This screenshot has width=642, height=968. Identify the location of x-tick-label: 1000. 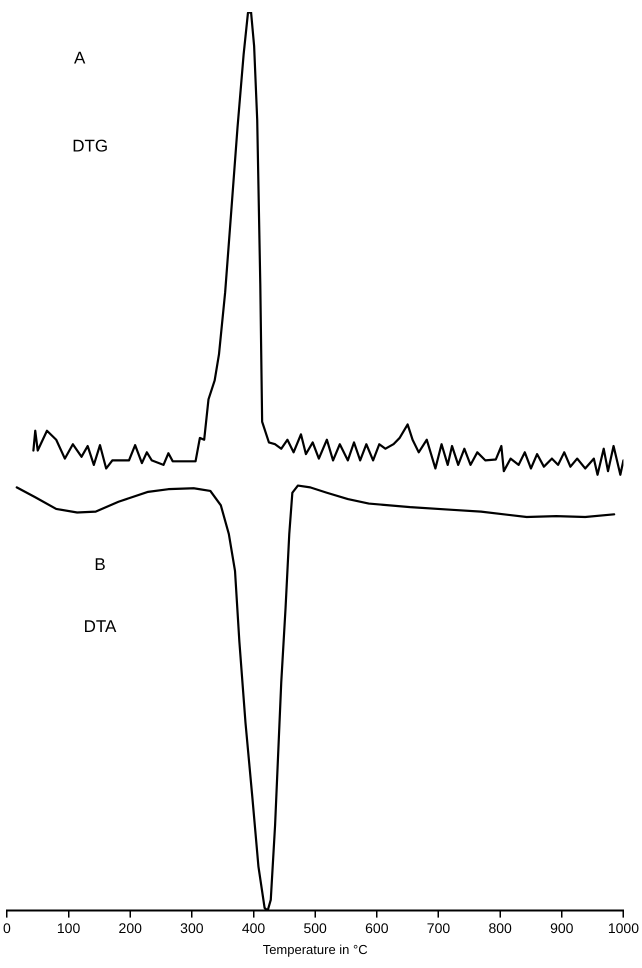
(624, 928).